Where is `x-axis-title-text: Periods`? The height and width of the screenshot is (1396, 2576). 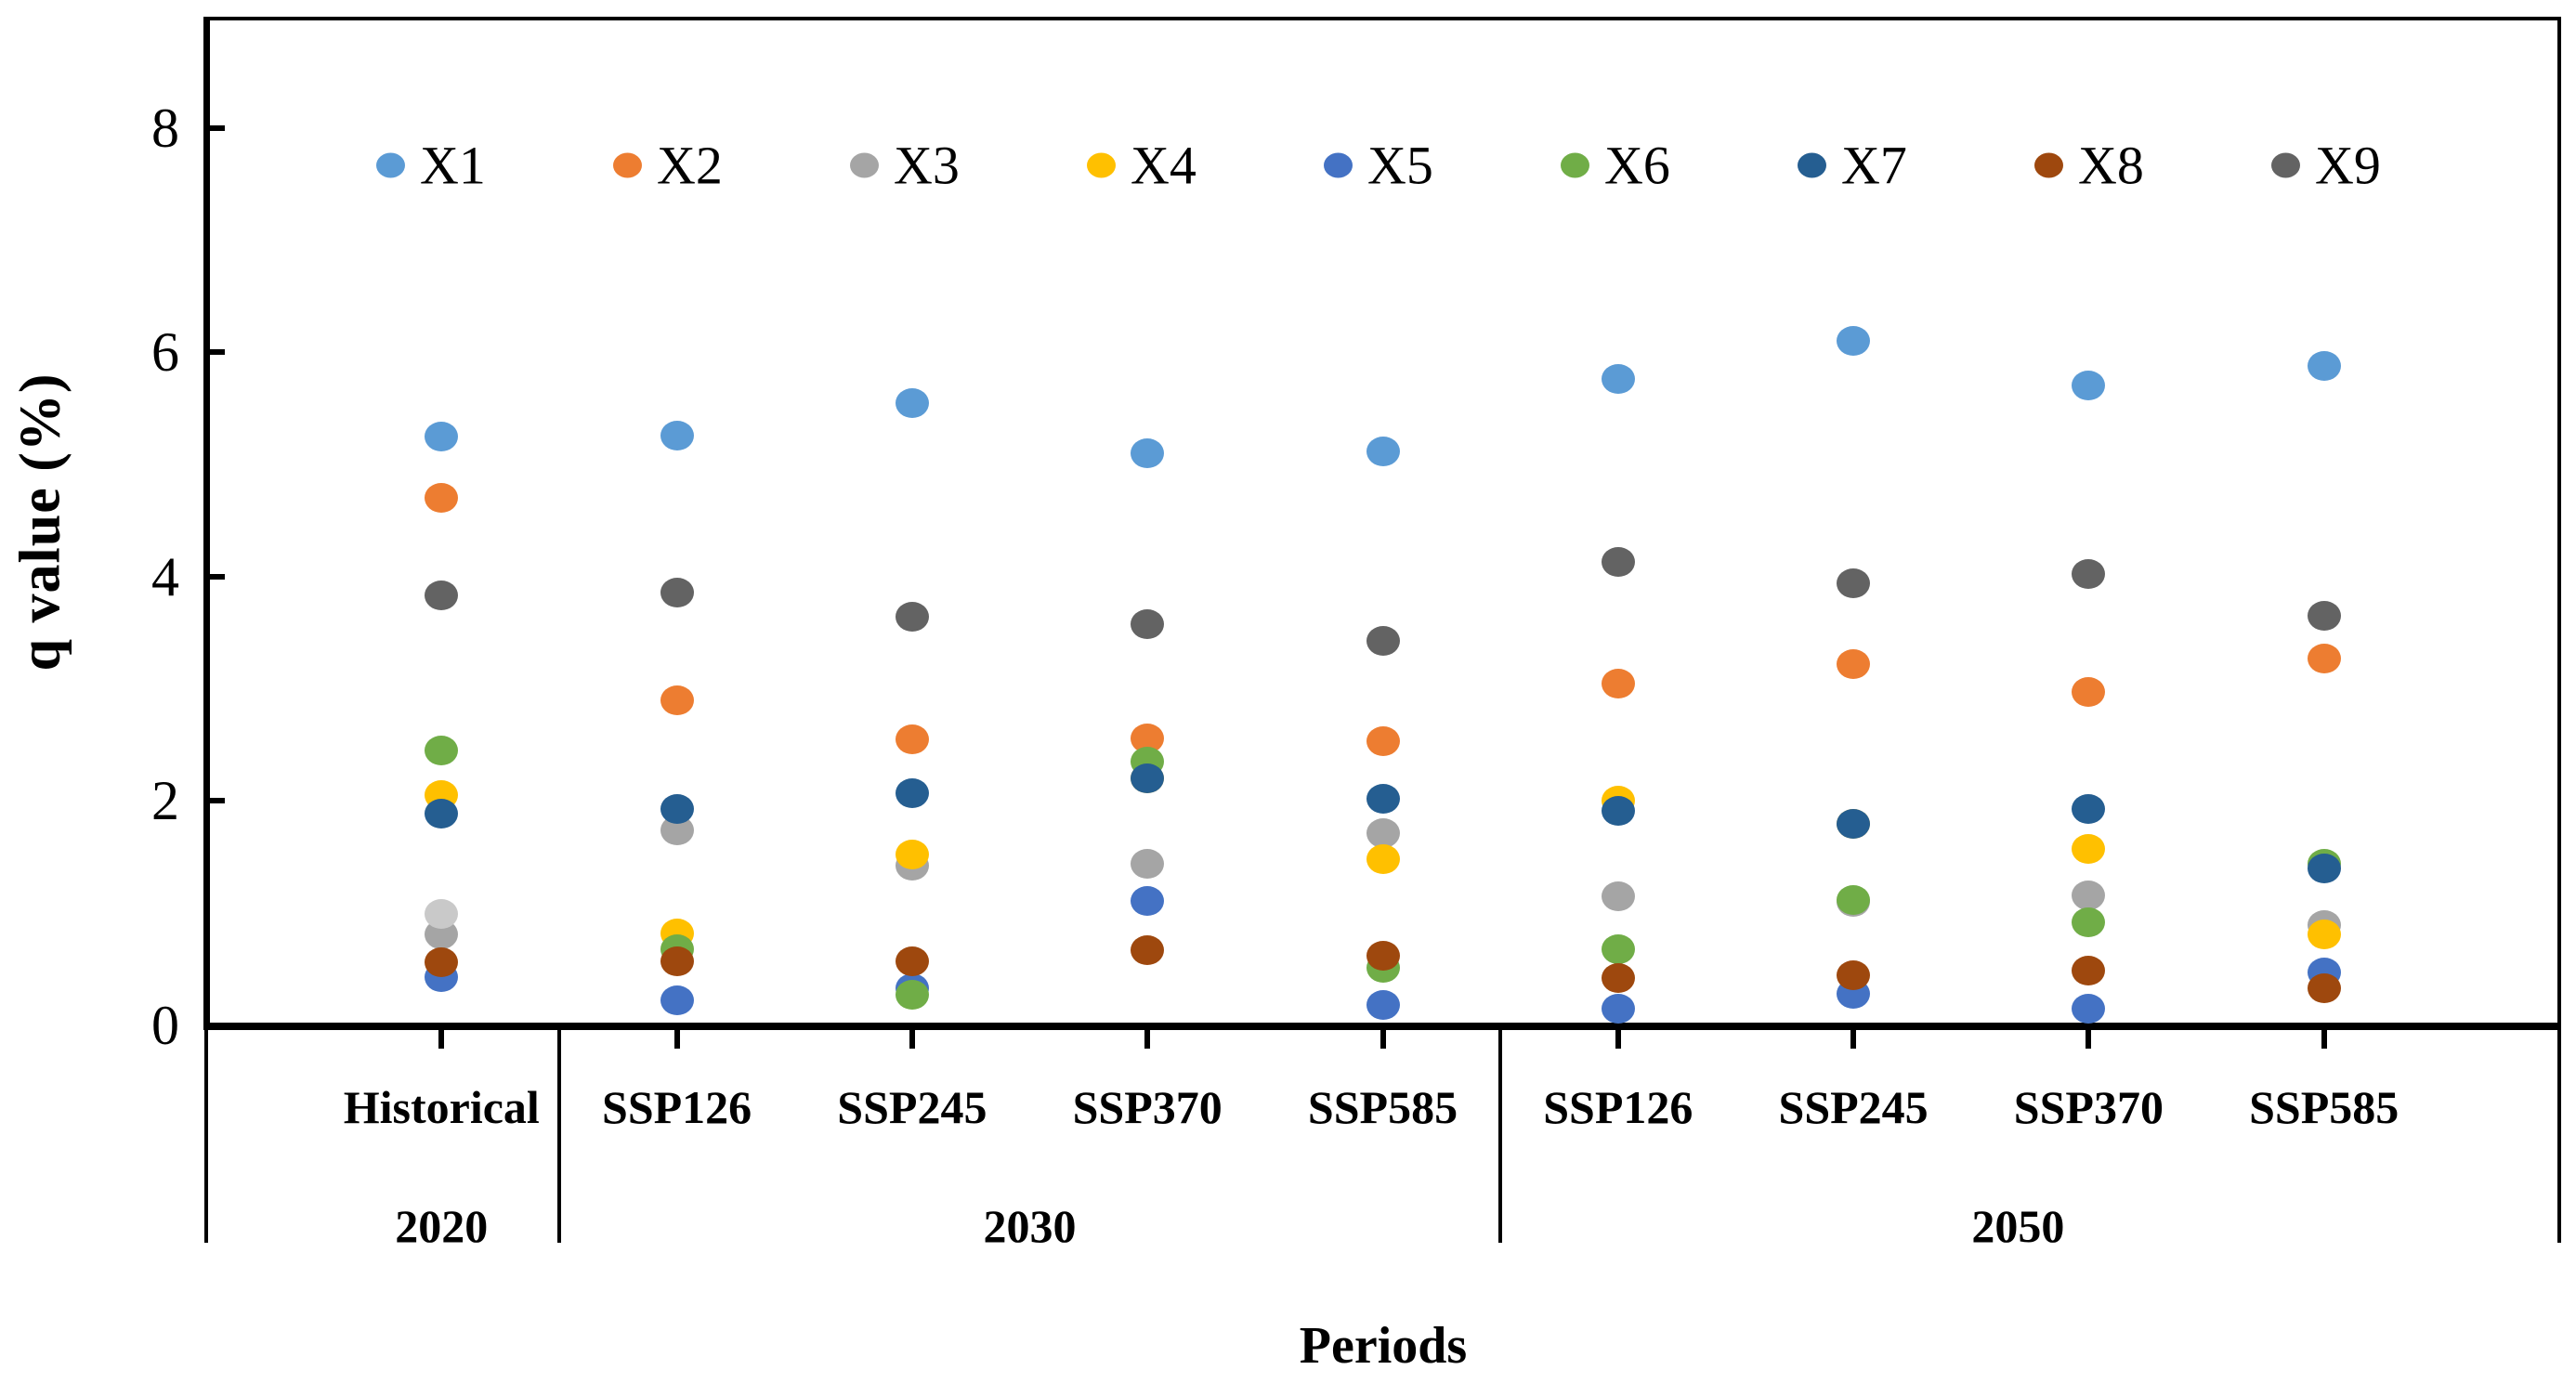 x-axis-title-text: Periods is located at coordinates (1383, 1346).